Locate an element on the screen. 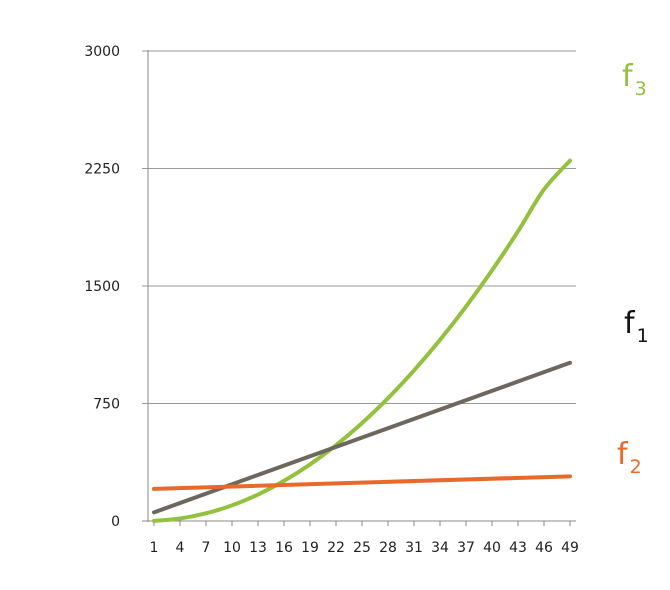  x-tick-label: 25 is located at coordinates (362, 548).